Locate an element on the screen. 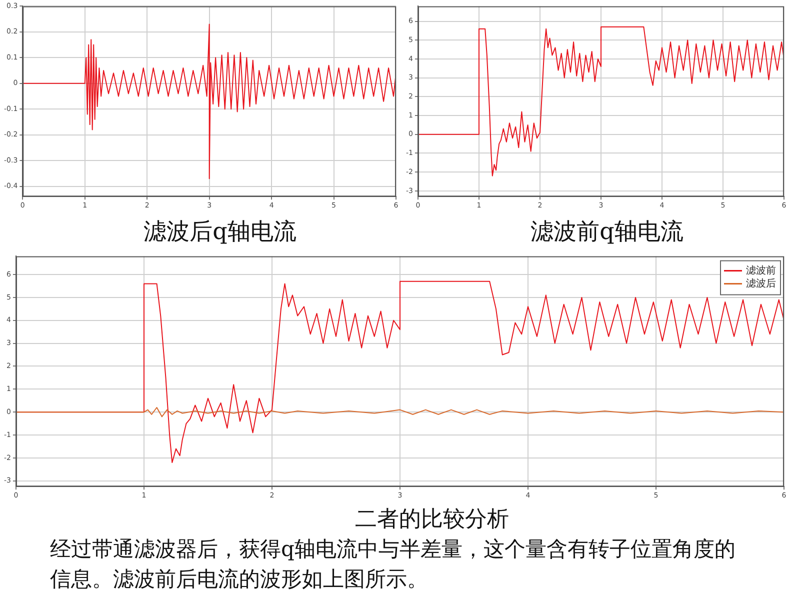 The image size is (790, 598). text: 滤波前q轴电流 is located at coordinates (607, 232).